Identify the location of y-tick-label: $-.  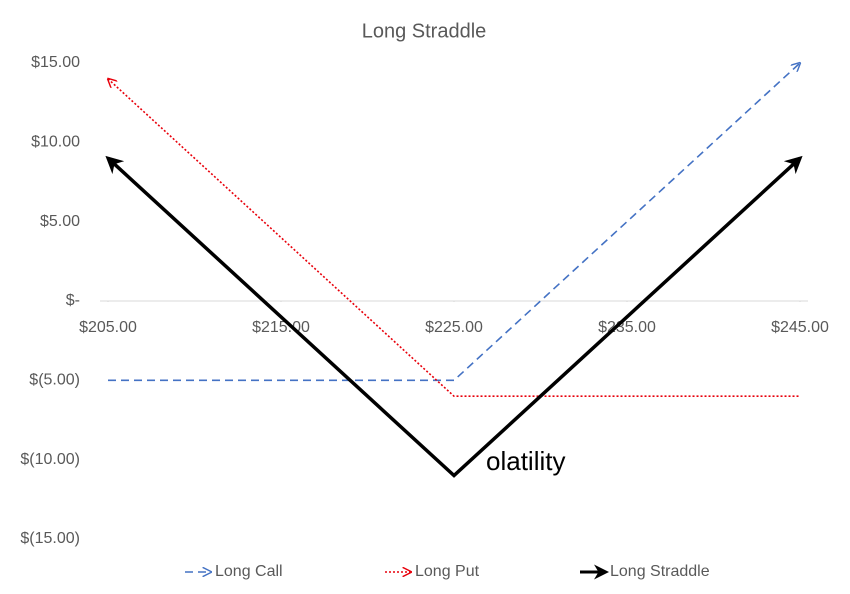
(73, 300).